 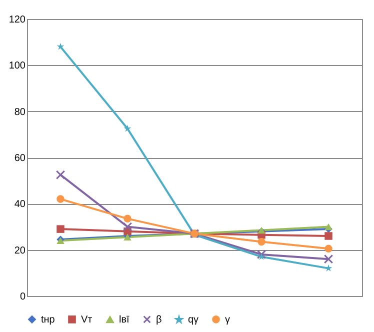 What do you see at coordinates (227, 320) in the screenshot?
I see `legend-label: γ` at bounding box center [227, 320].